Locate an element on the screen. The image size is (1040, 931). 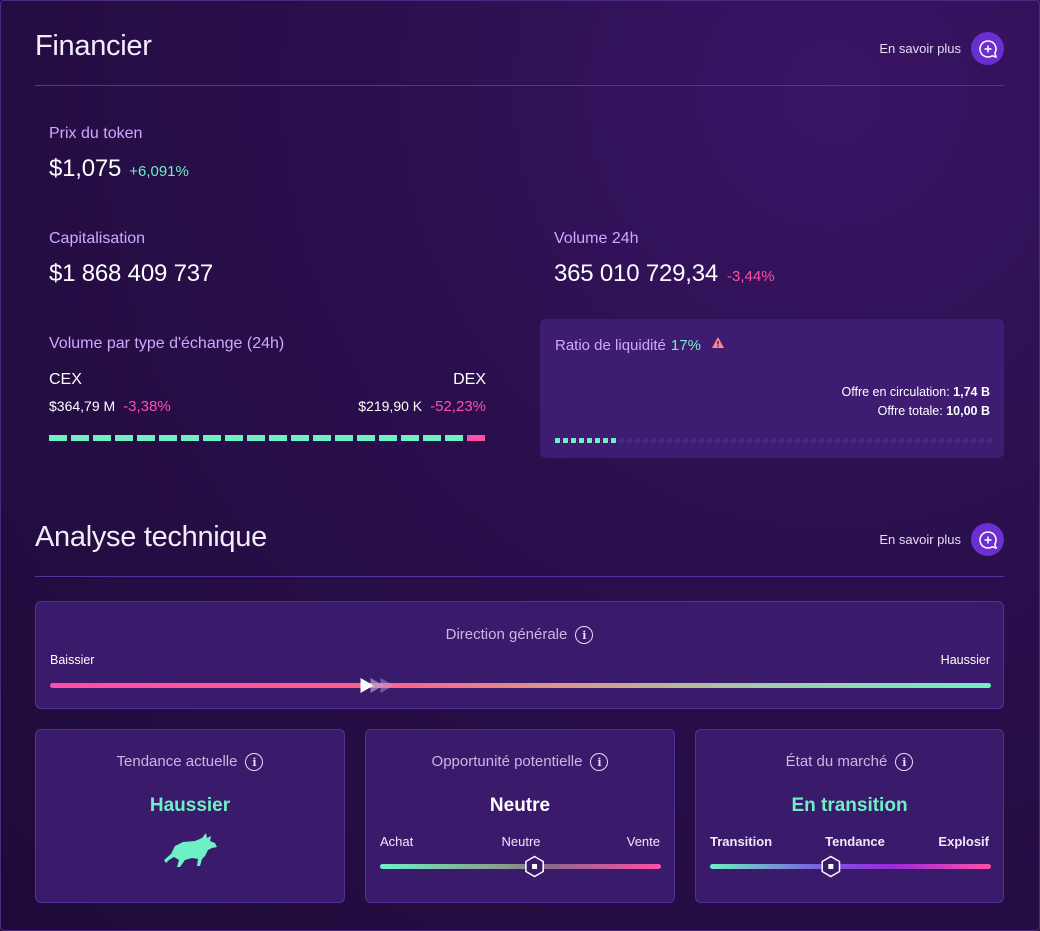
trend-title: Tendance actuelle i is located at coordinates (190, 762).